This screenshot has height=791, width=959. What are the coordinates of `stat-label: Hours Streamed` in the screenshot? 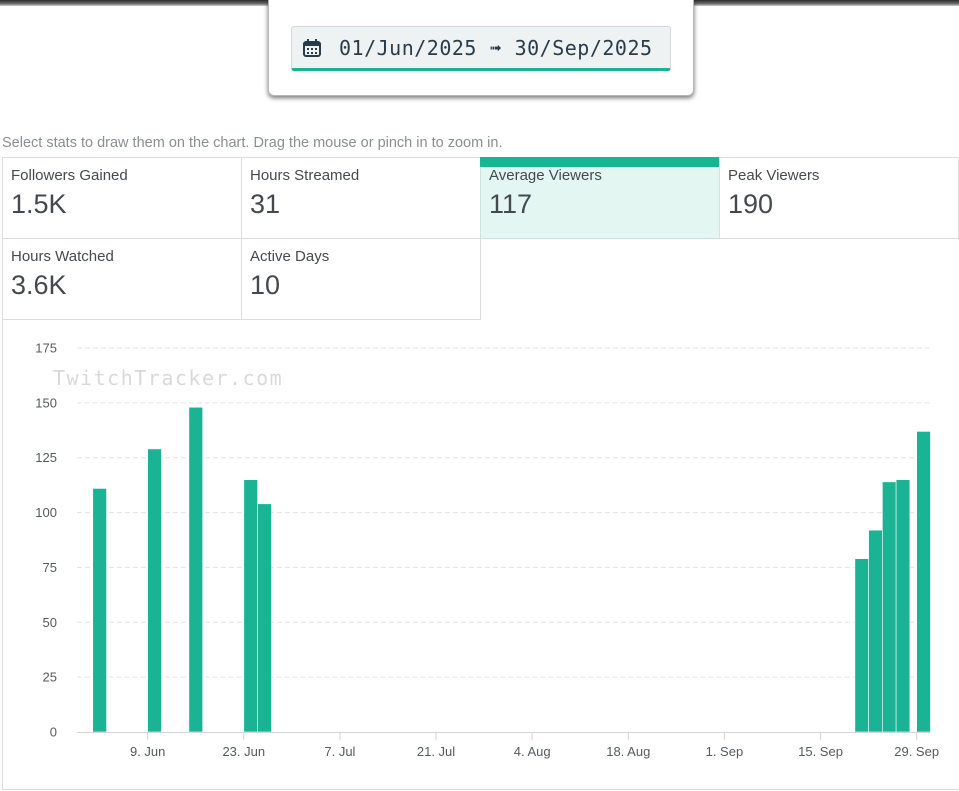 It's located at (305, 175).